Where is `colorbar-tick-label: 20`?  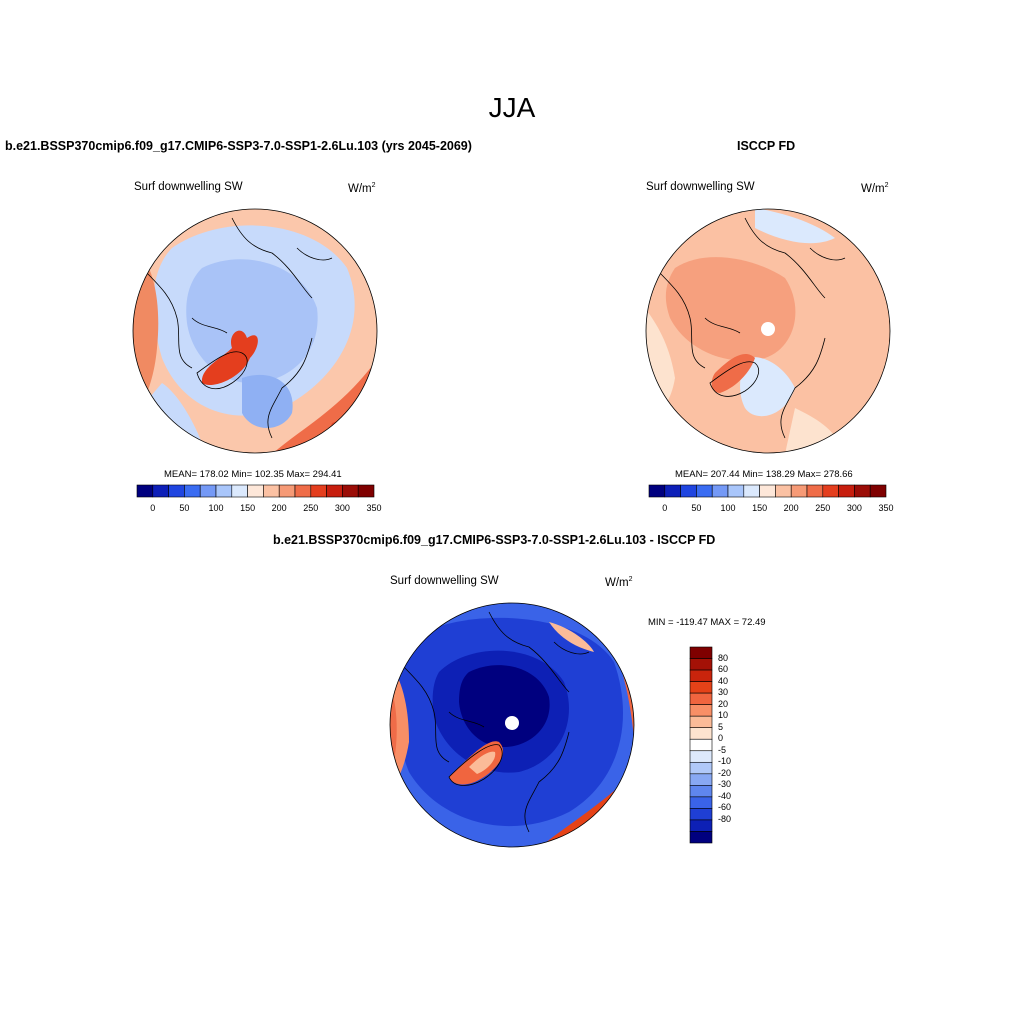
colorbar-tick-label: 20 is located at coordinates (723, 703).